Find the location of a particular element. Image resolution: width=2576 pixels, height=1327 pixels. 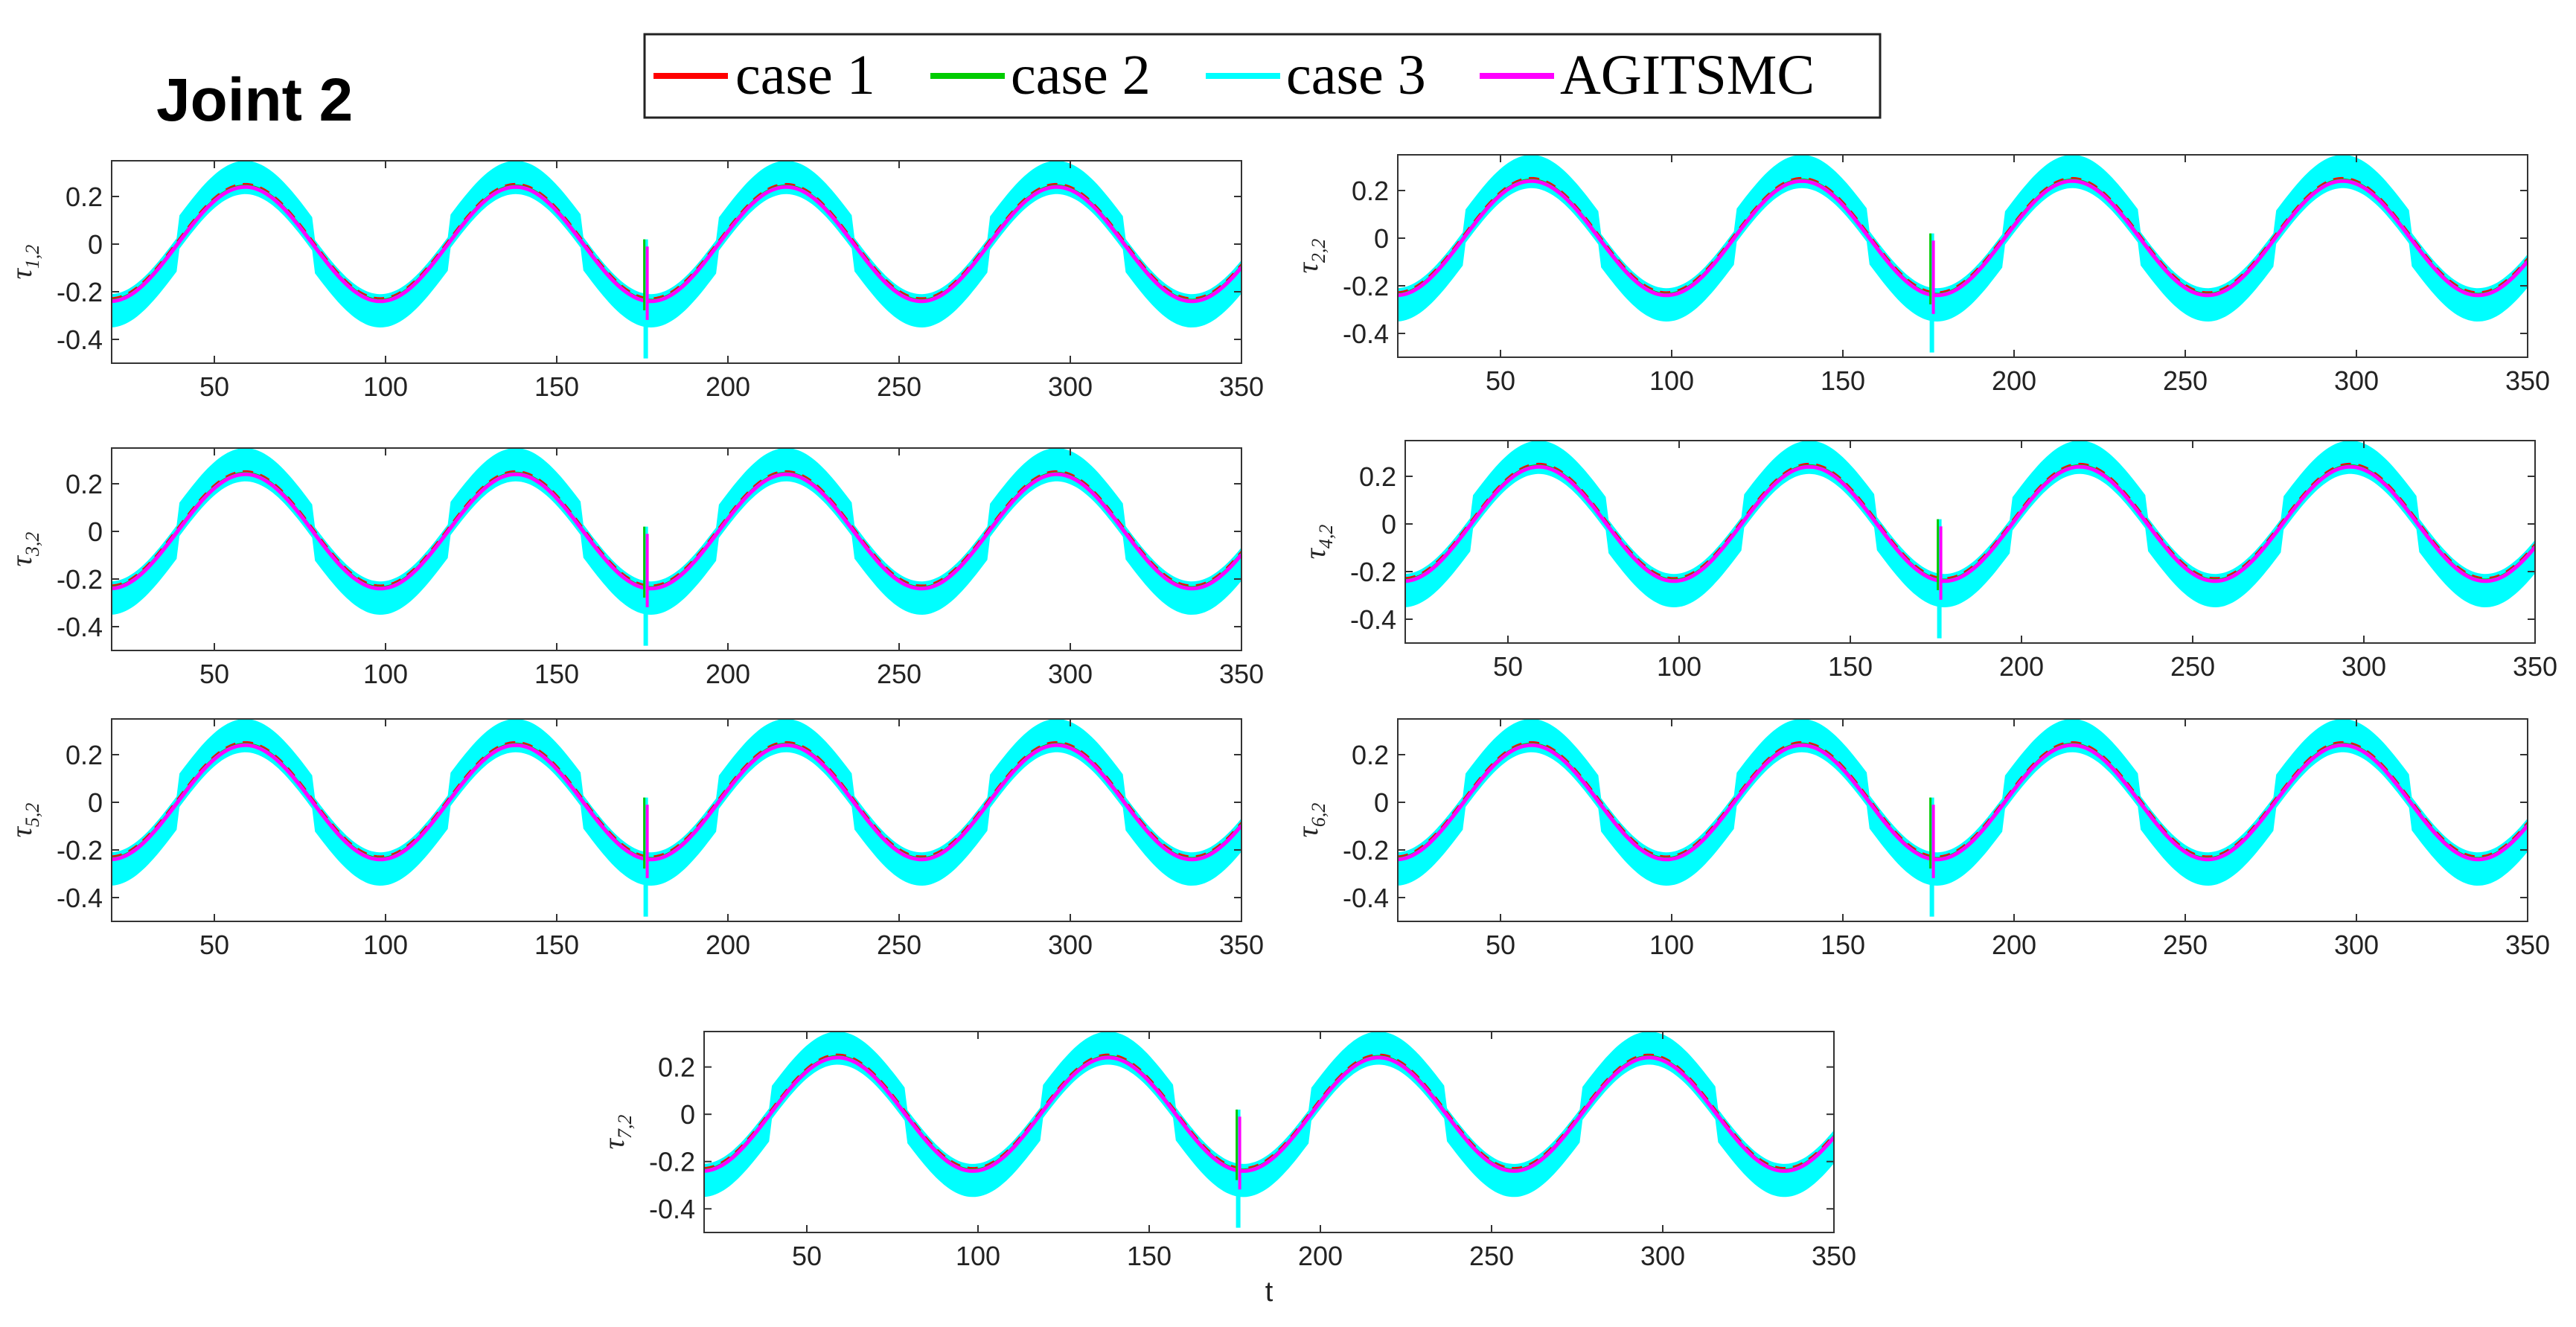

figure-title: Joint 2 is located at coordinates (255, 100).